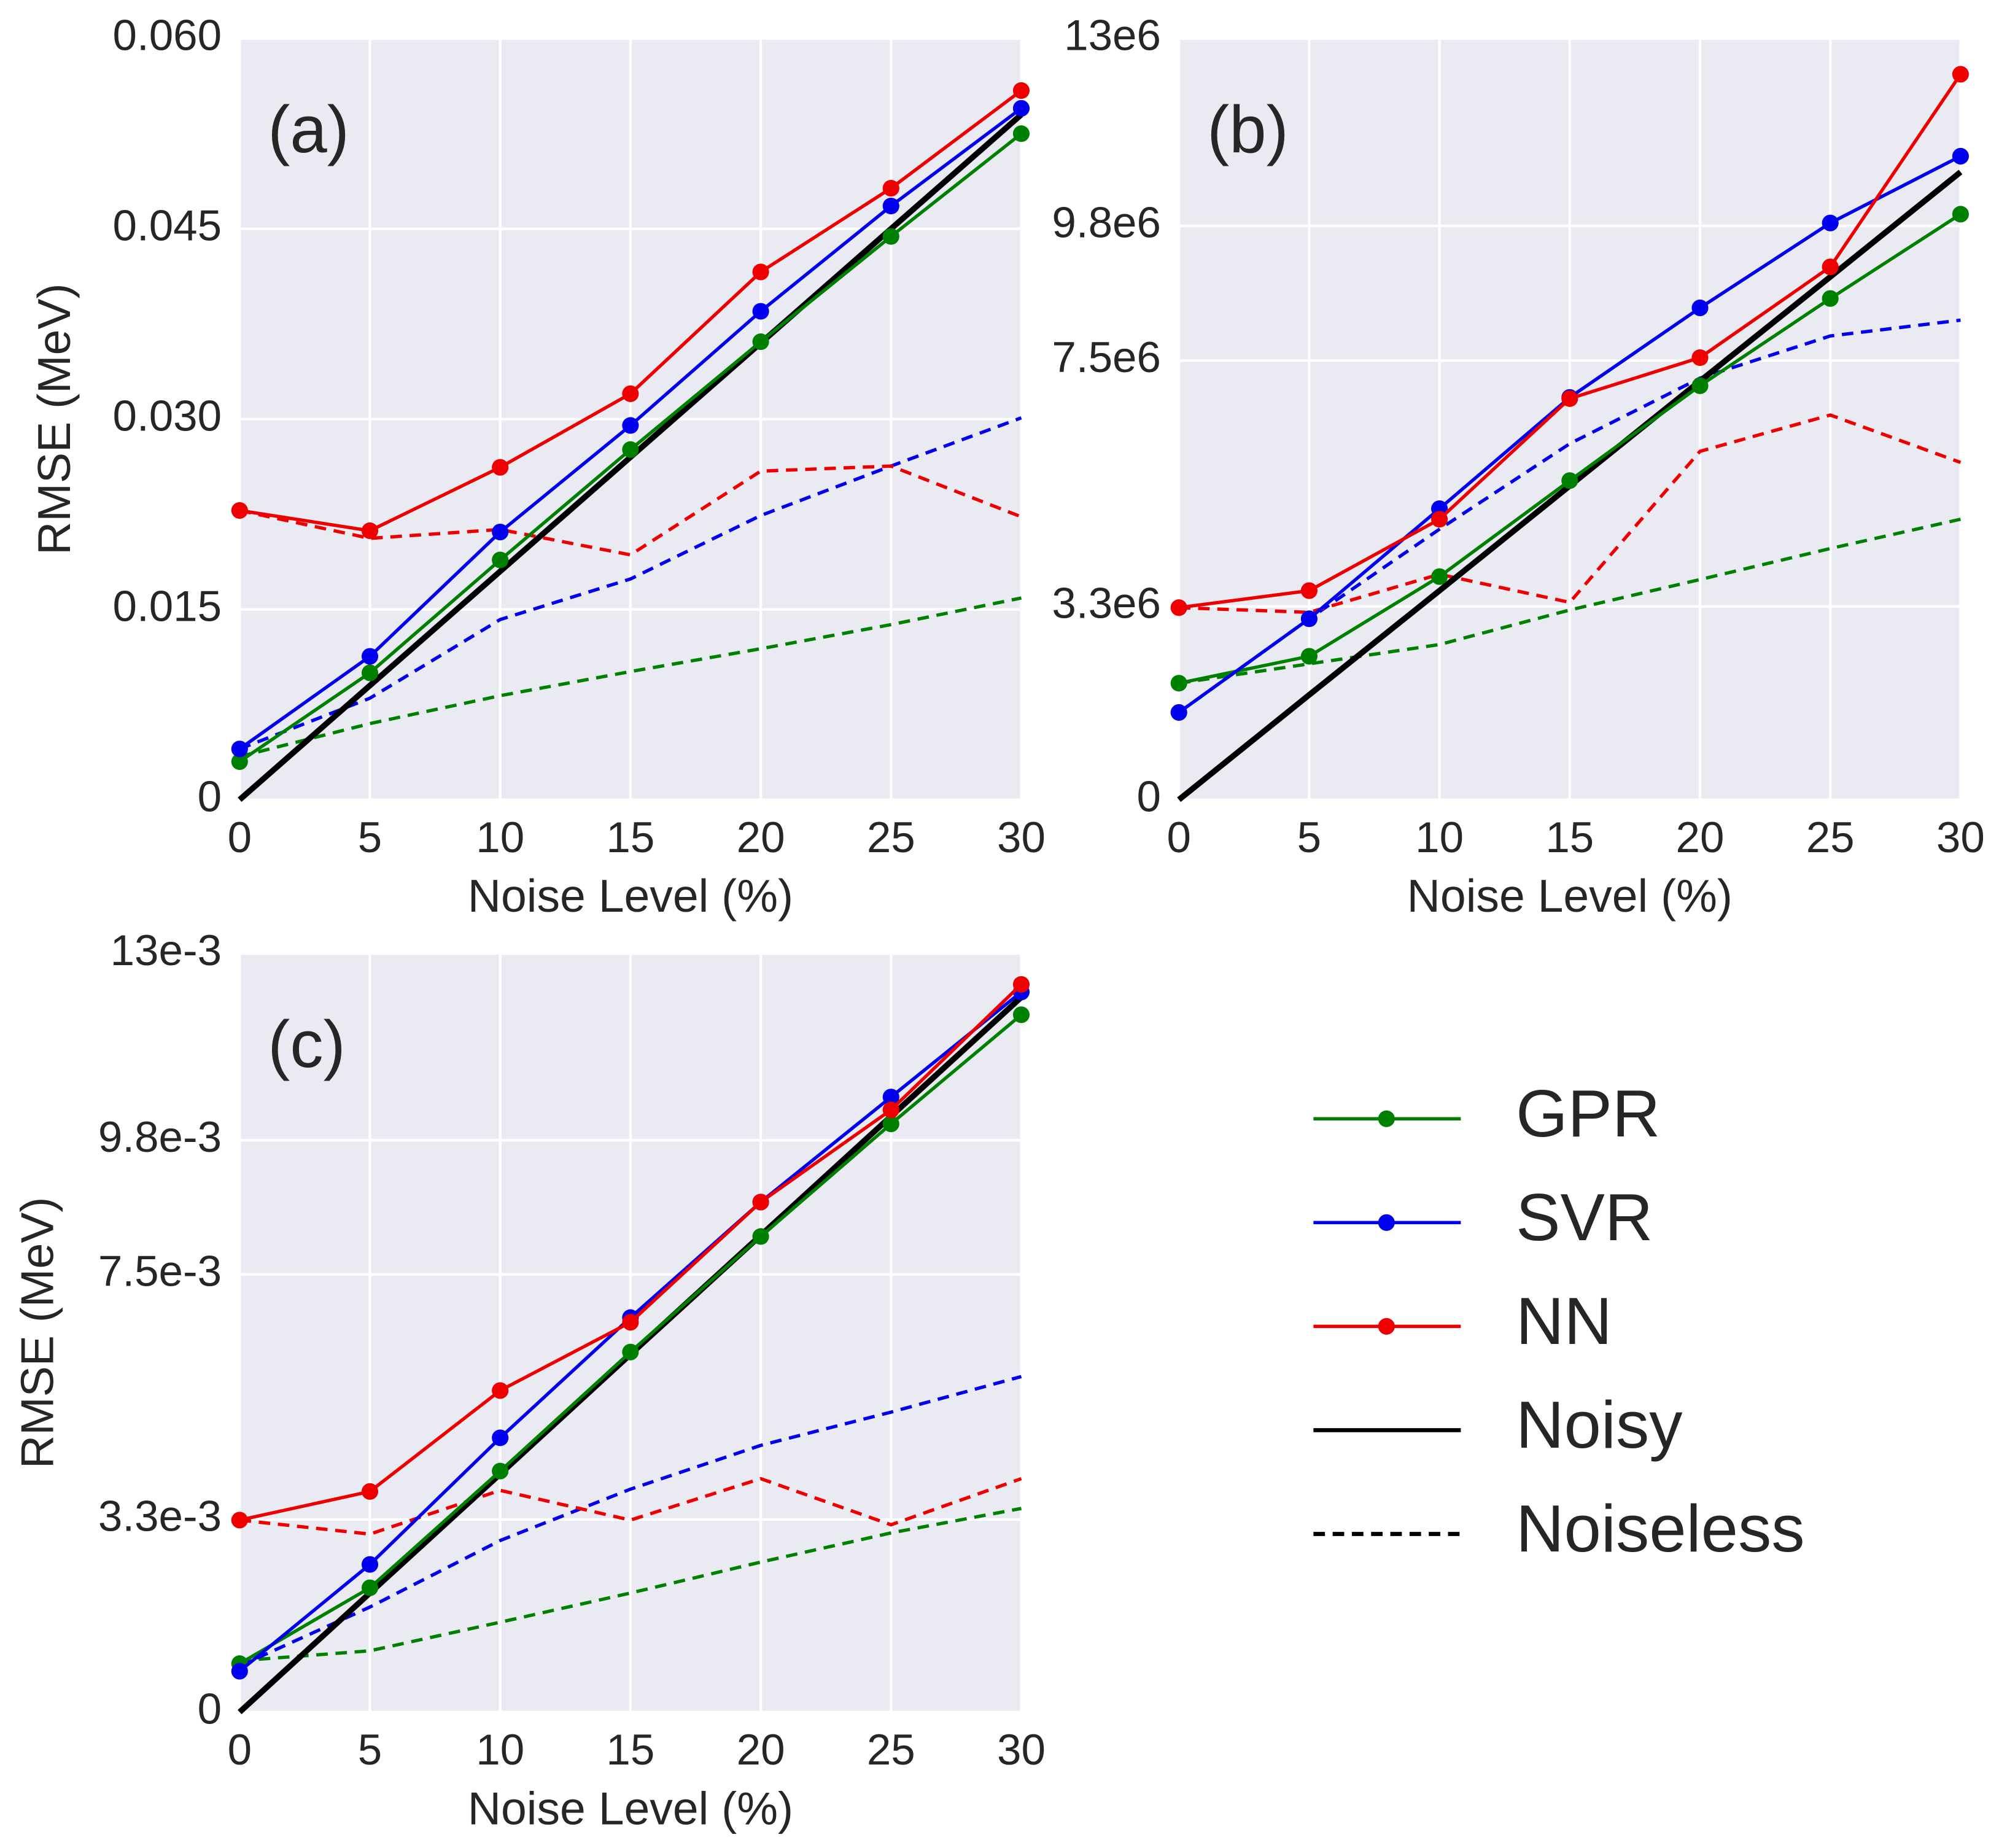 The height and width of the screenshot is (1848, 1999). What do you see at coordinates (1660, 1529) in the screenshot?
I see `legend-label: Noiseless` at bounding box center [1660, 1529].